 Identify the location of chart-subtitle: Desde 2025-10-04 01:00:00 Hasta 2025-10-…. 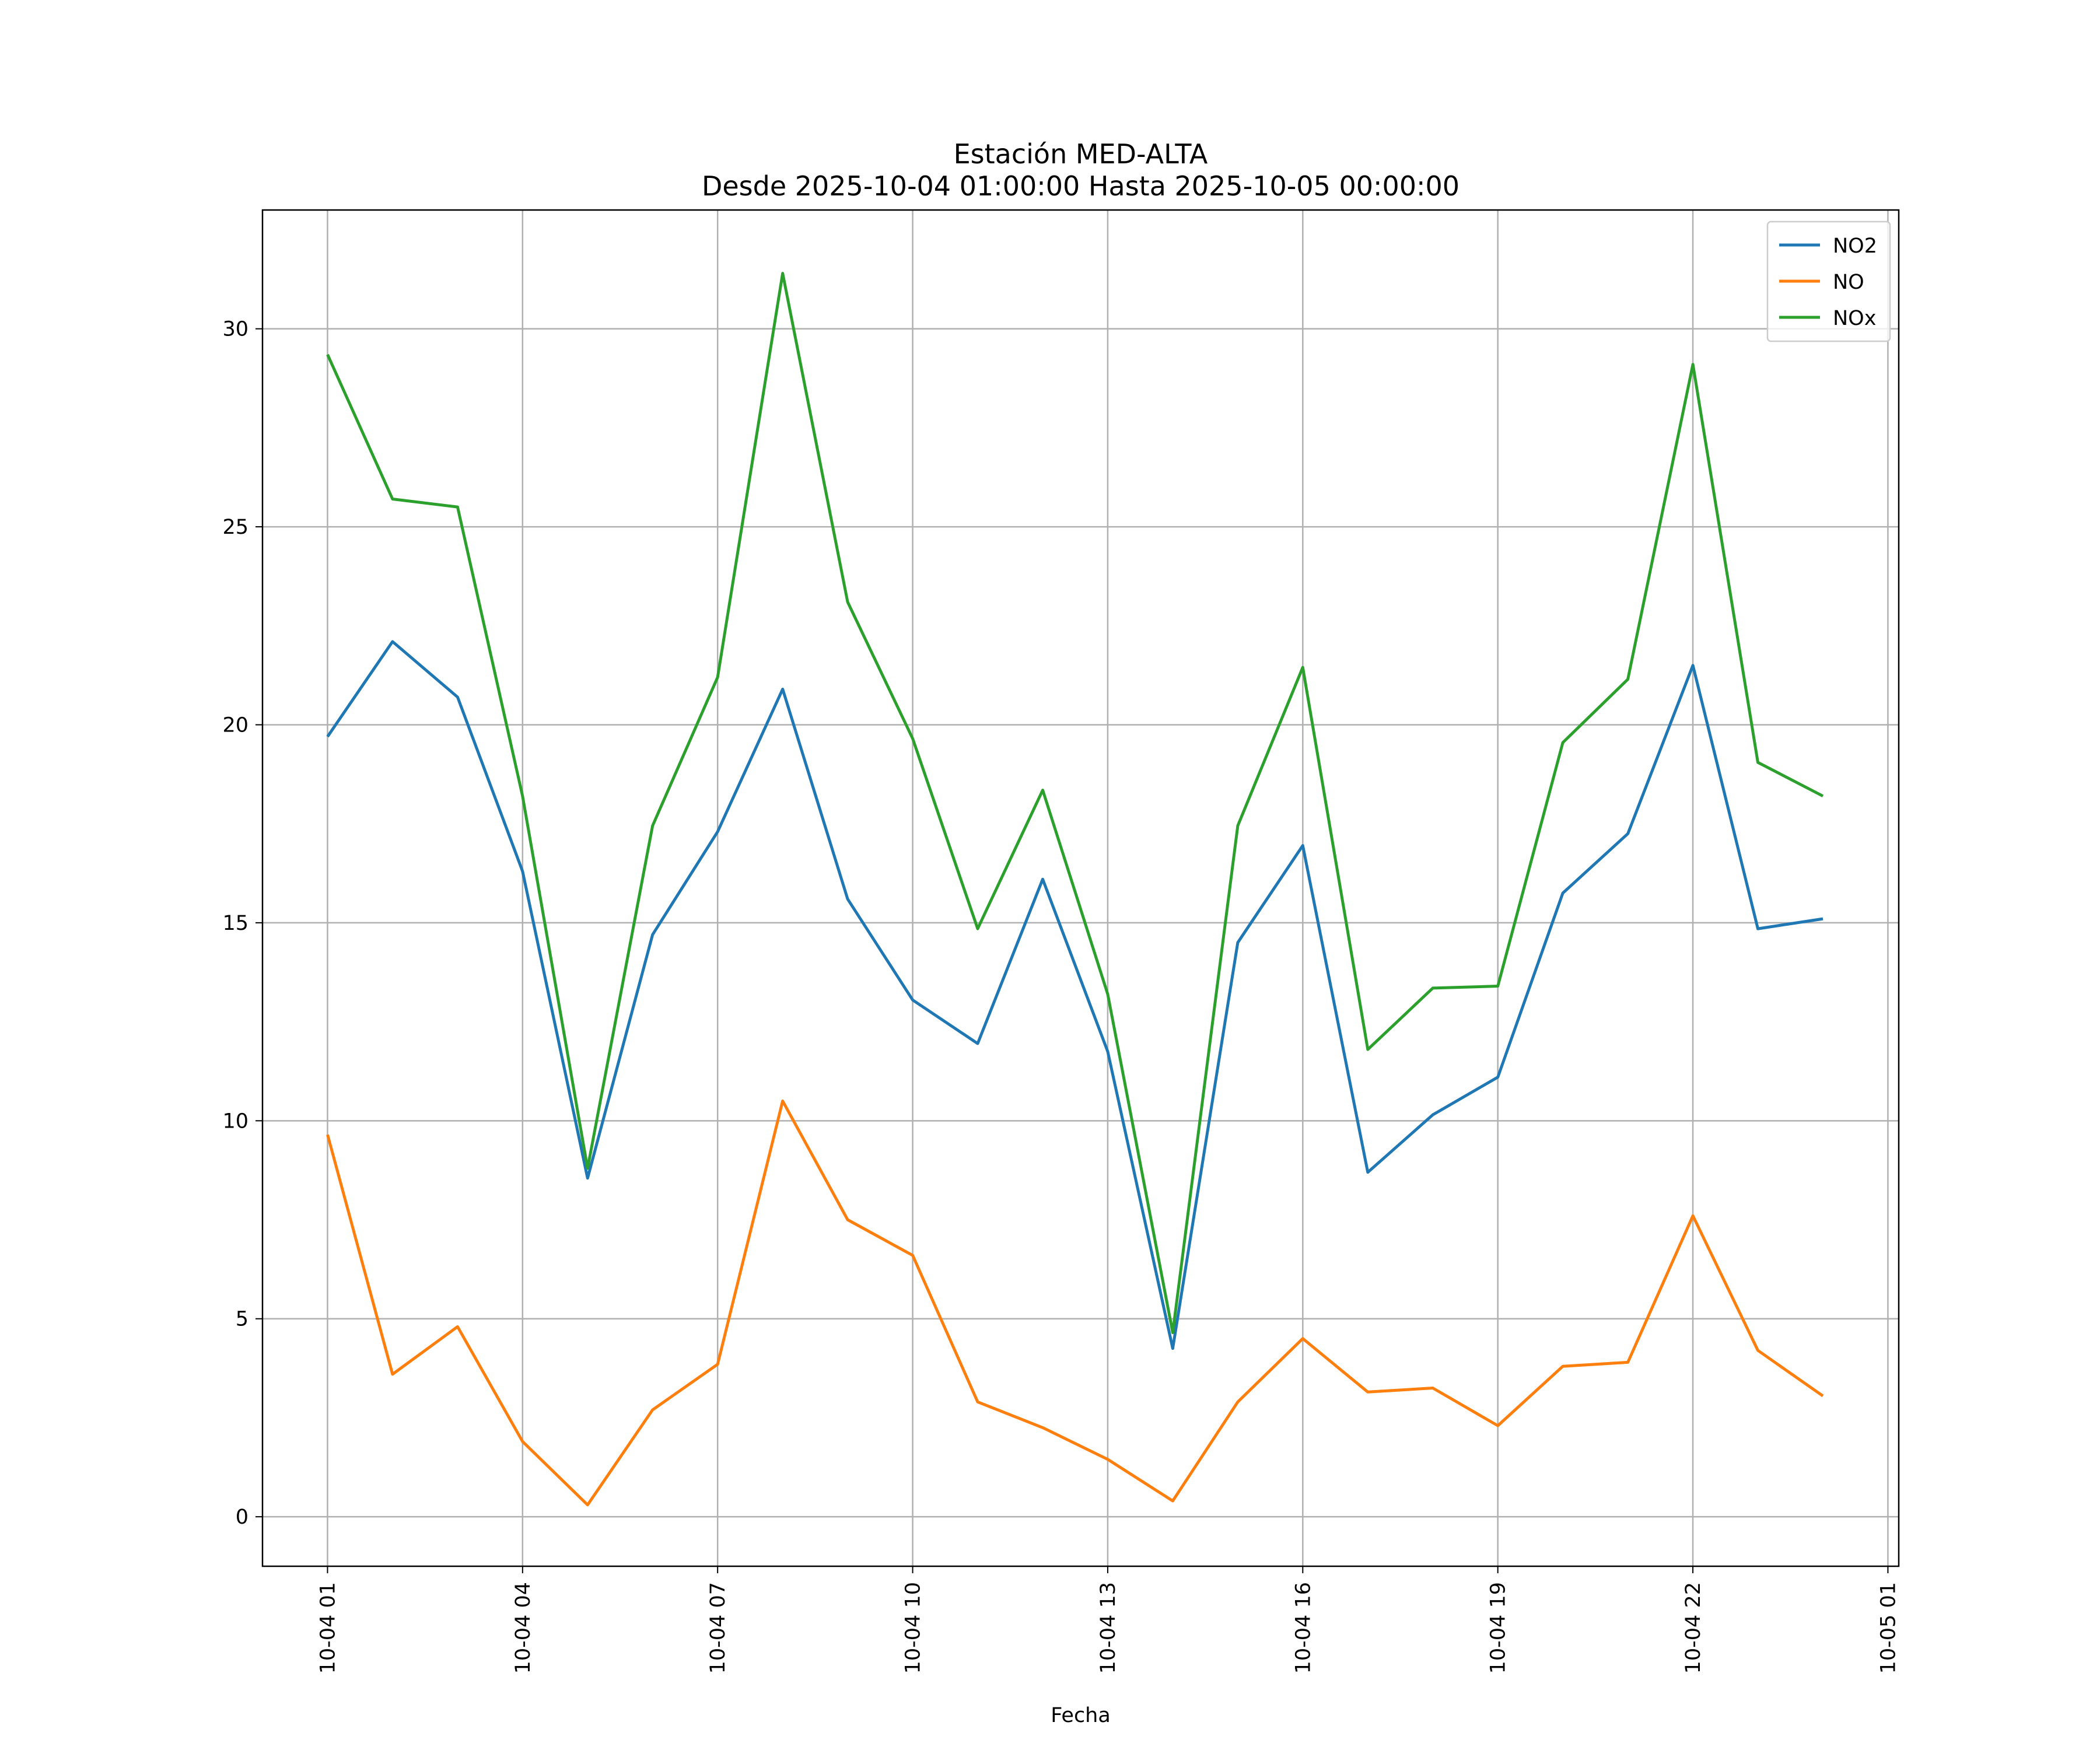
(1081, 186).